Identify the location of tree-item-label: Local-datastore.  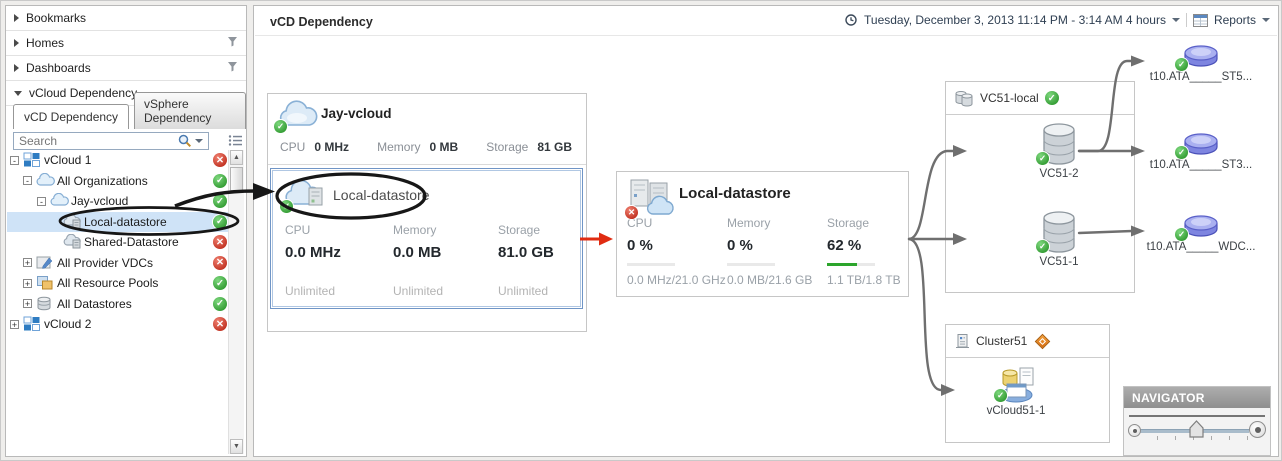
(125, 221).